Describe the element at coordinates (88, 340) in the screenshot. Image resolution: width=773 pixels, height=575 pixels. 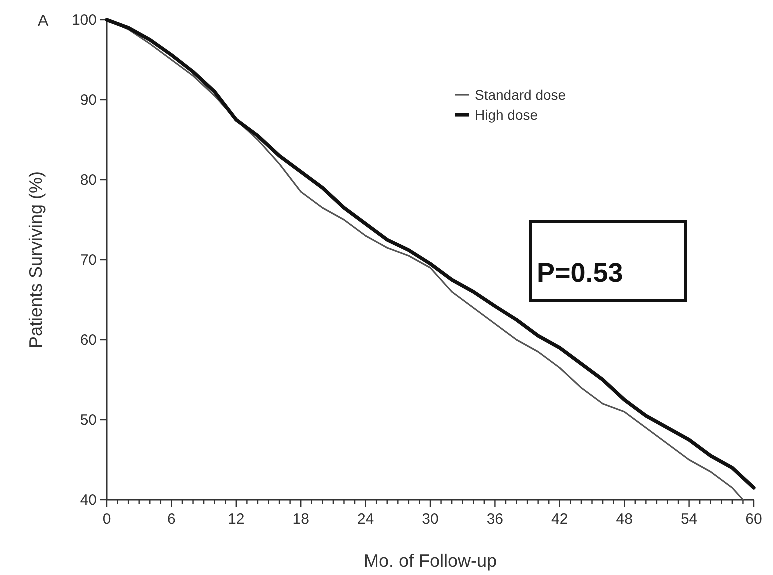
I see `y-tick-label: 60` at that location.